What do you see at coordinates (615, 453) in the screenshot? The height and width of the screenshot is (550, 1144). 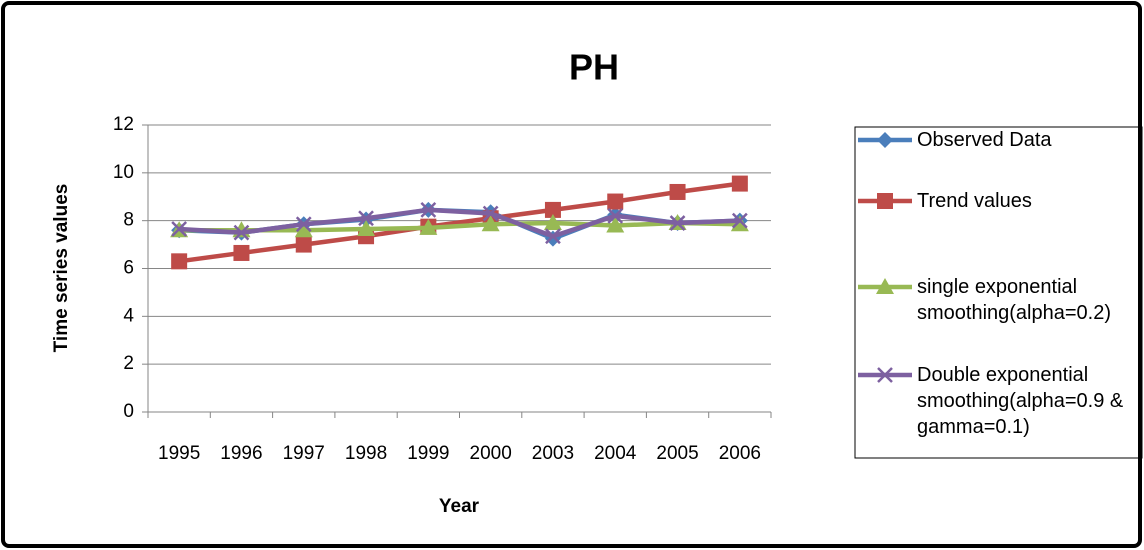 I see `x-tick-label: 2004` at bounding box center [615, 453].